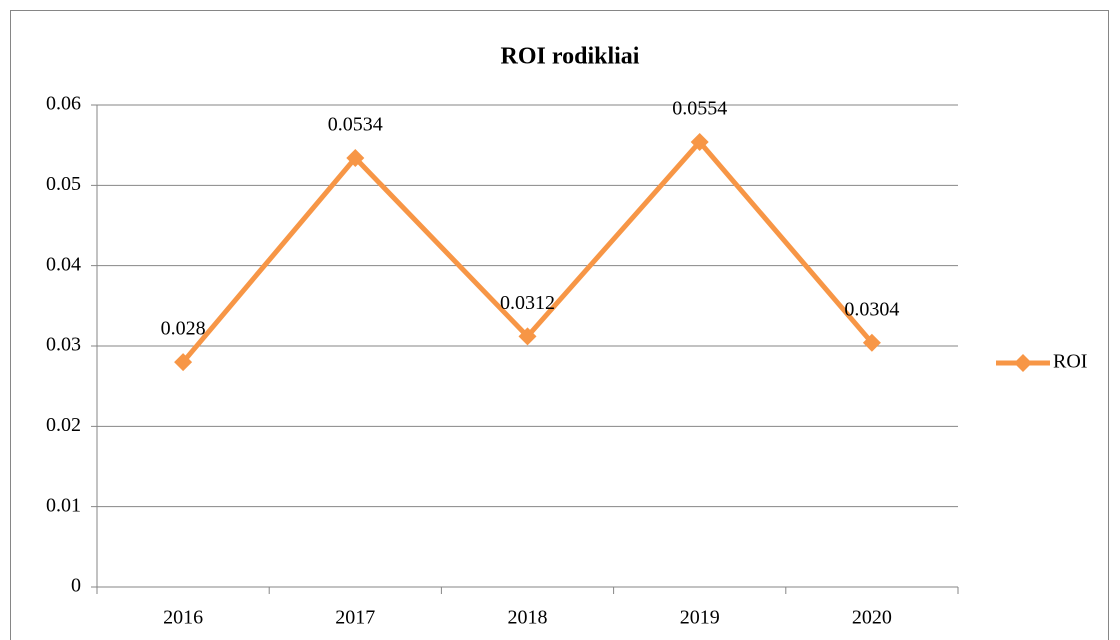 The width and height of the screenshot is (1120, 640). Describe the element at coordinates (63, 264) in the screenshot. I see `y-tick-label: 0.04` at that location.